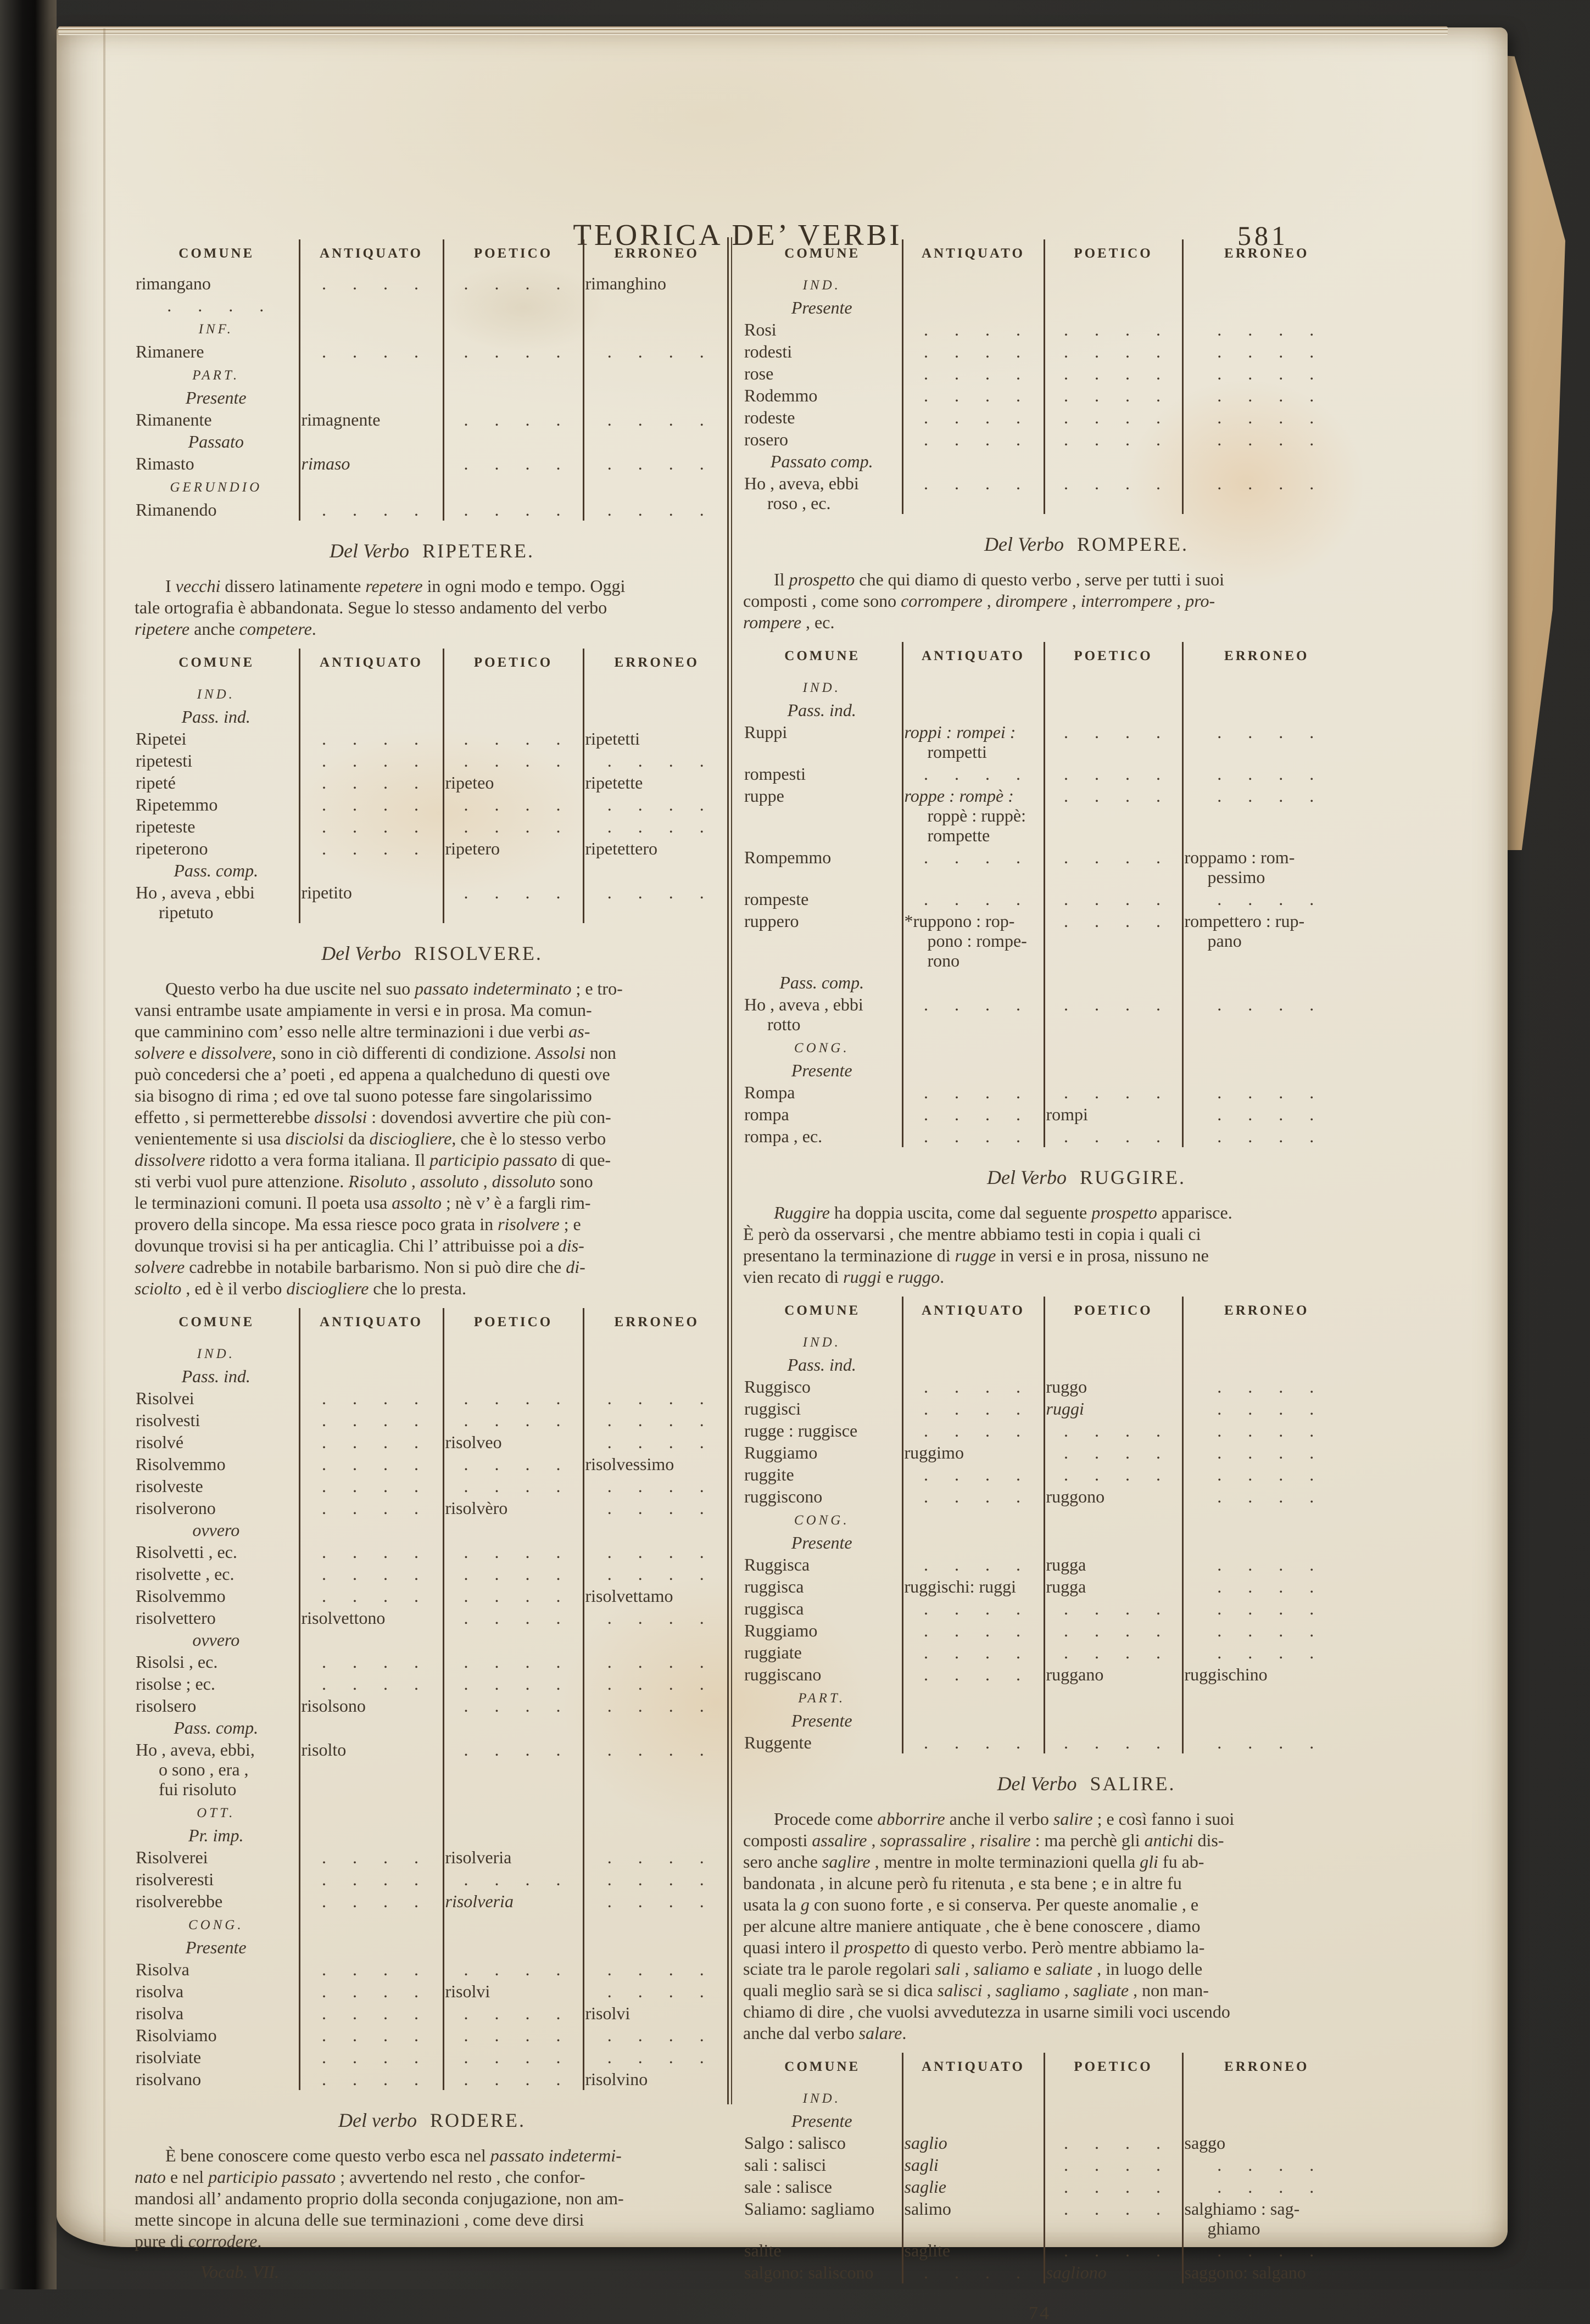  What do you see at coordinates (216, 1640) in the screenshot?
I see `tense-subheader: ovvero` at bounding box center [216, 1640].